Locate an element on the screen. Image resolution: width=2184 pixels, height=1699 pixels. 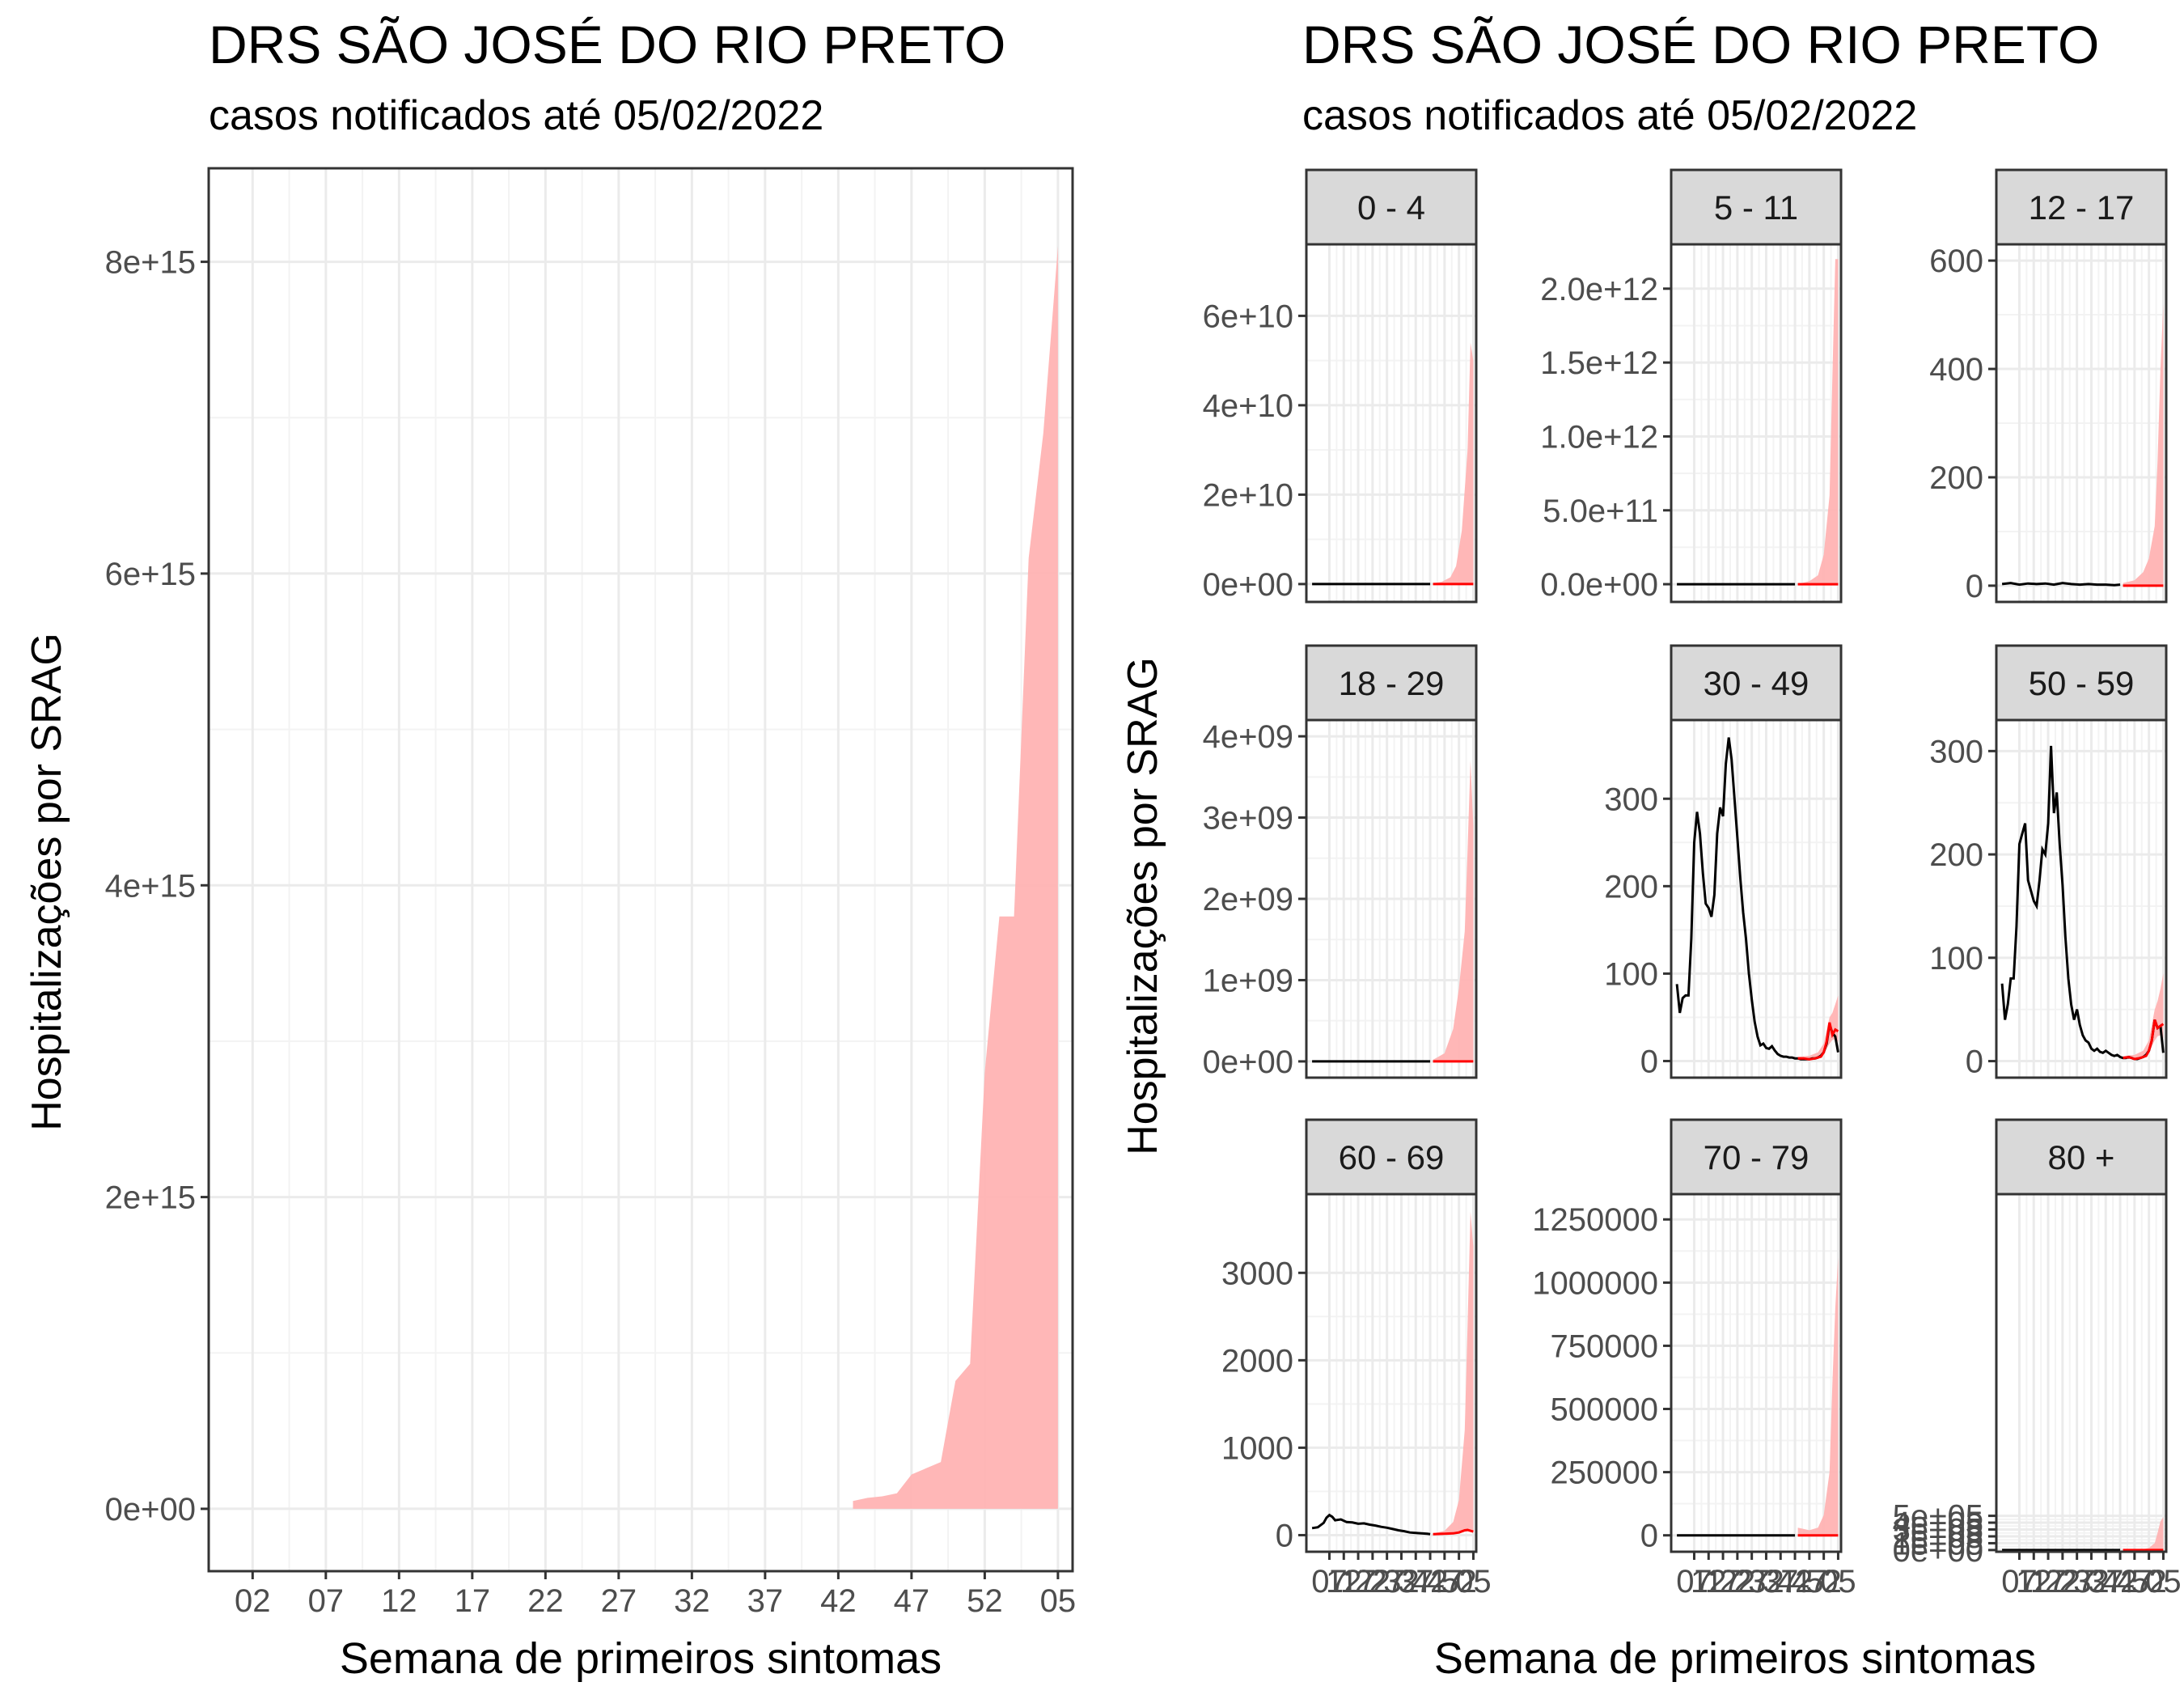
facet-strip-label: 50 - 59 is located at coordinates (2082, 683).